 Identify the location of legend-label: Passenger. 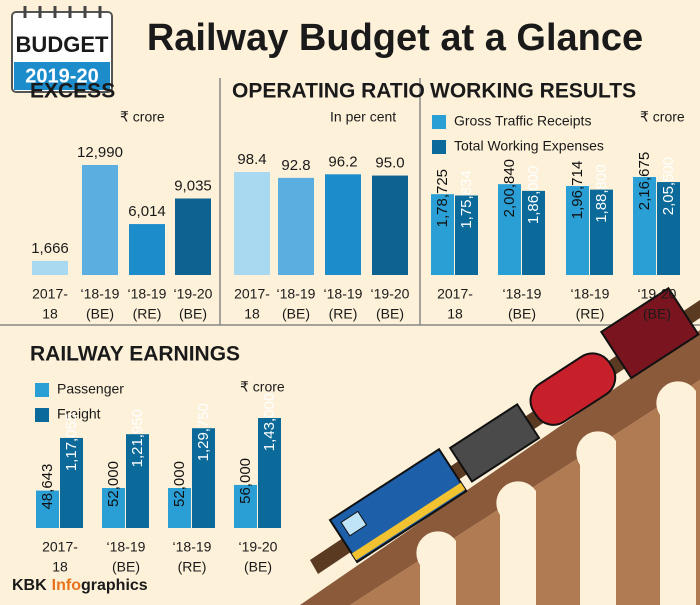
(90, 389).